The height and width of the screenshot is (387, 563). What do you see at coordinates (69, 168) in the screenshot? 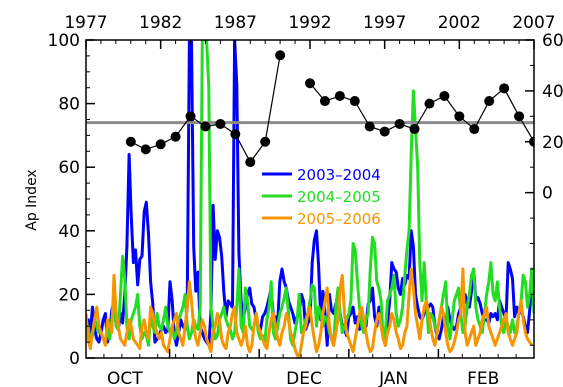
I see `y-tick-label-60: 60` at bounding box center [69, 168].